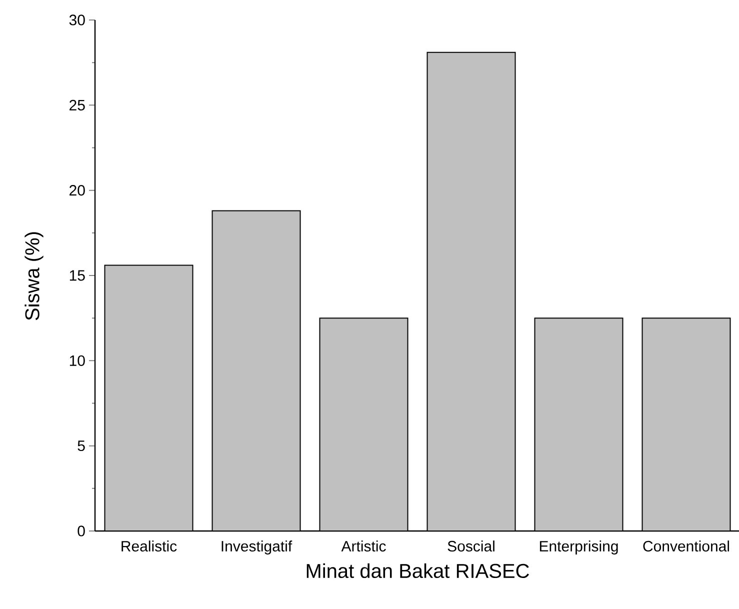 This screenshot has height=609, width=739. What do you see at coordinates (77, 360) in the screenshot?
I see `y-tick-label: 10` at bounding box center [77, 360].